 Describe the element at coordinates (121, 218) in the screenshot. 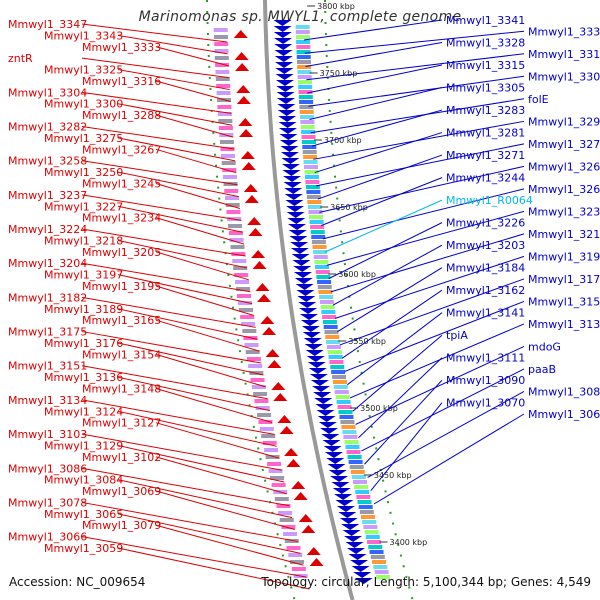

I see `gene-label-left: Mmwyl1_3234` at that location.